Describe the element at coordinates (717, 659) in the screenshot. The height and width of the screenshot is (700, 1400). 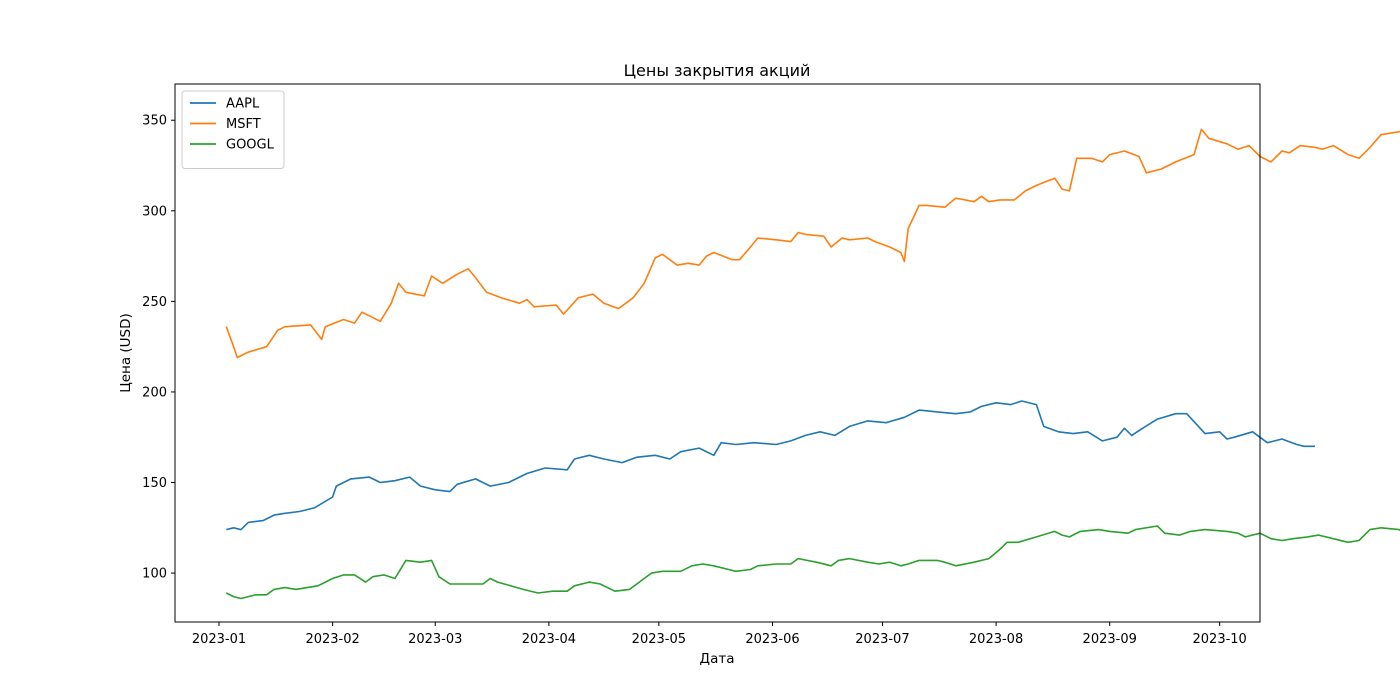
I see `x-axis-title: Дата` at that location.